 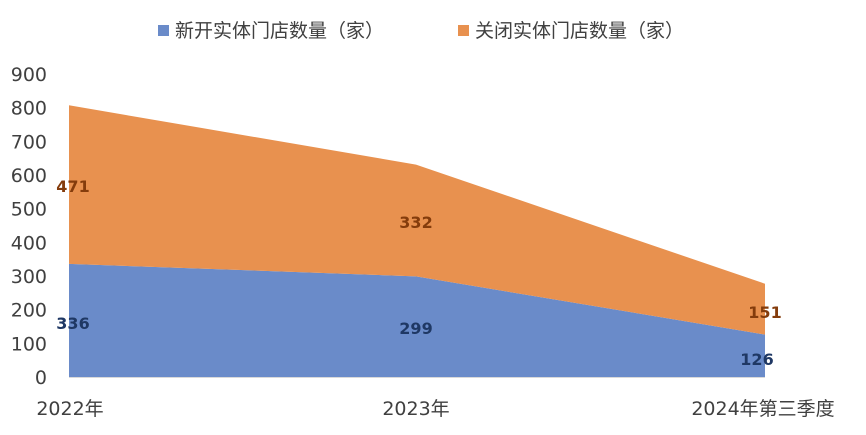 I want to click on data-label-s1-1: 336, so click(x=72, y=323).